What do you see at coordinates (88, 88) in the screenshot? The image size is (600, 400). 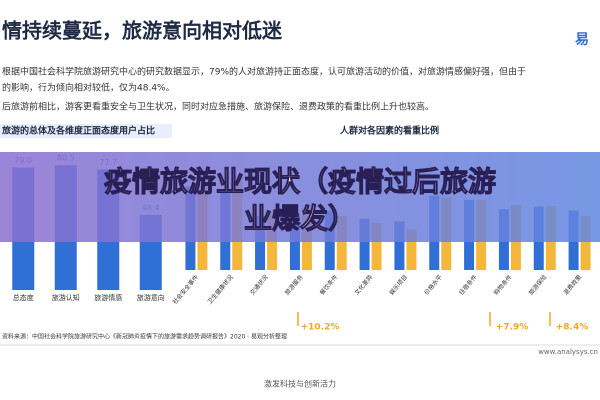 I see `paragraph: 的影响，行为倾向相对较低，仅为48.4%。` at bounding box center [88, 88].